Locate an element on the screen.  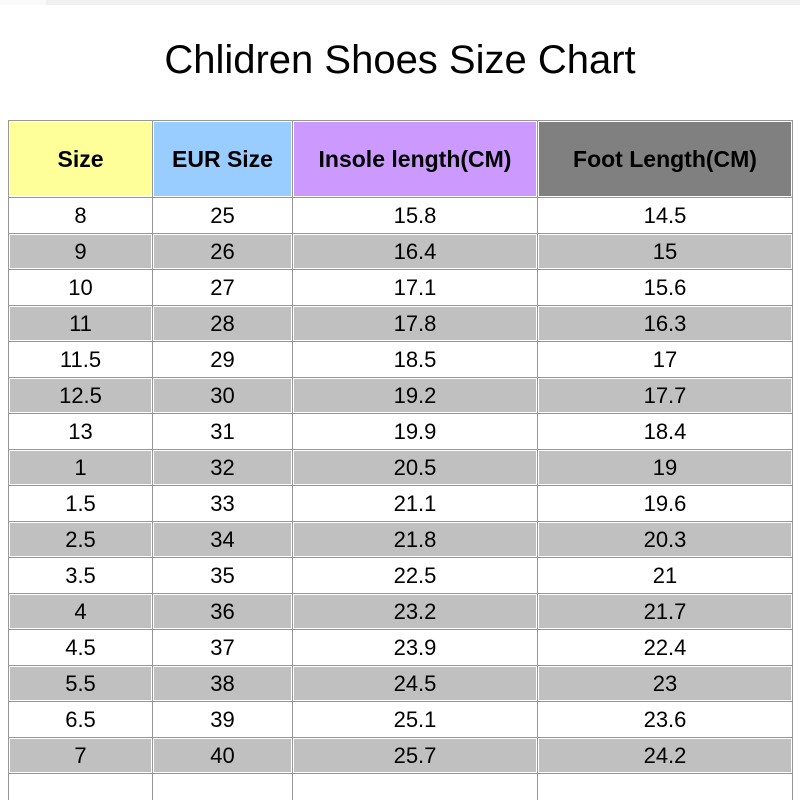
table-cell: 19 is located at coordinates (665, 467).